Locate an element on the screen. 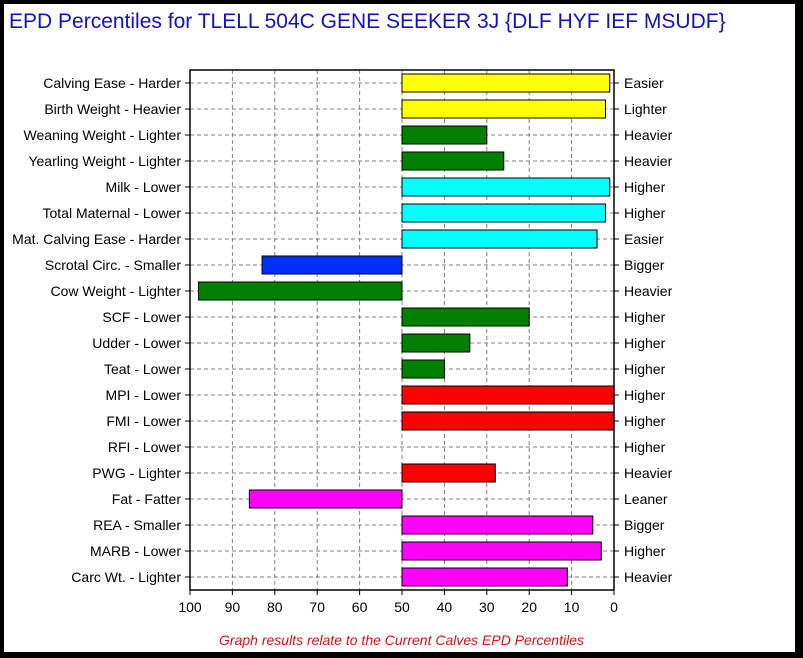  left-category-label: Scrotal Circ. - Smaller is located at coordinates (113, 265).